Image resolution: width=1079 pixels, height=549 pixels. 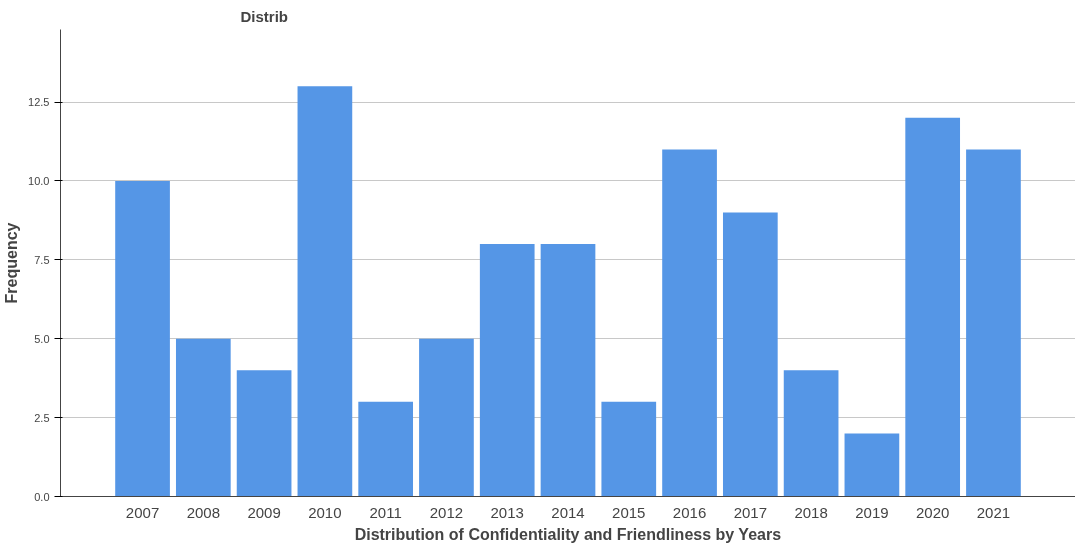 What do you see at coordinates (385, 512) in the screenshot?
I see `x-tick-label: 2011` at bounding box center [385, 512].